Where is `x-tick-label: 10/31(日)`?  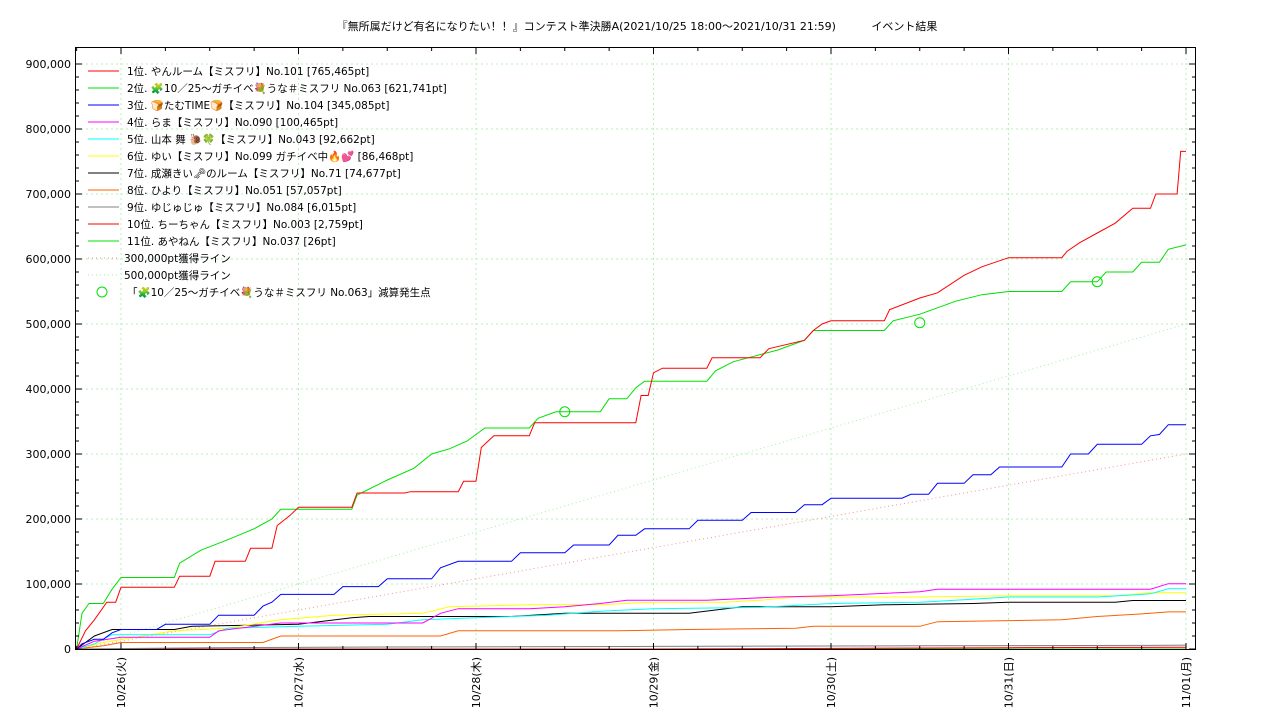 x-tick-label: 10/31(日) is located at coordinates (1009, 682).